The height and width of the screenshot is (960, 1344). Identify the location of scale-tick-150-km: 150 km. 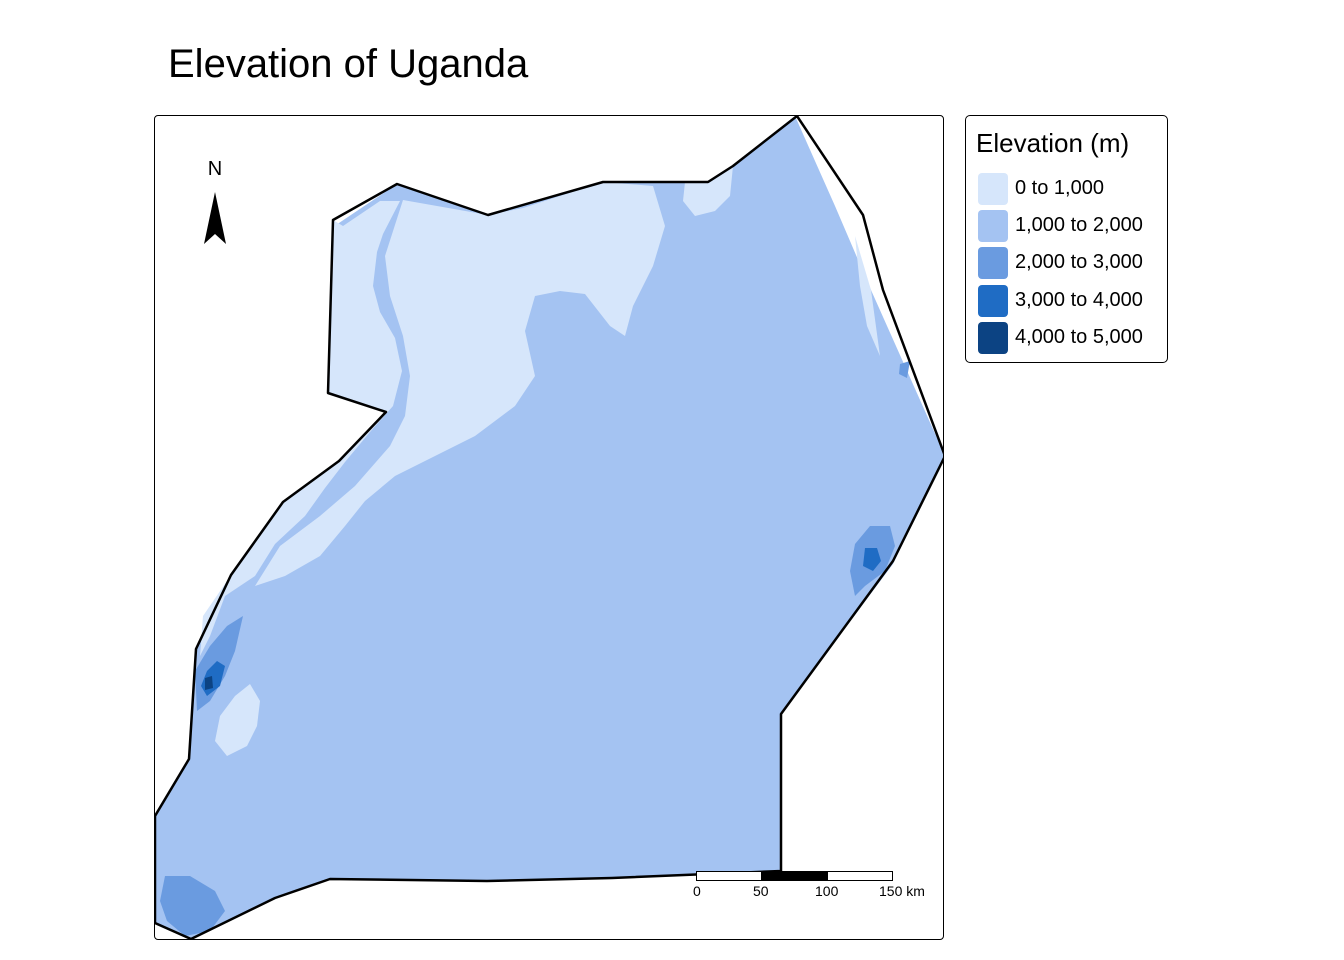
(902, 891).